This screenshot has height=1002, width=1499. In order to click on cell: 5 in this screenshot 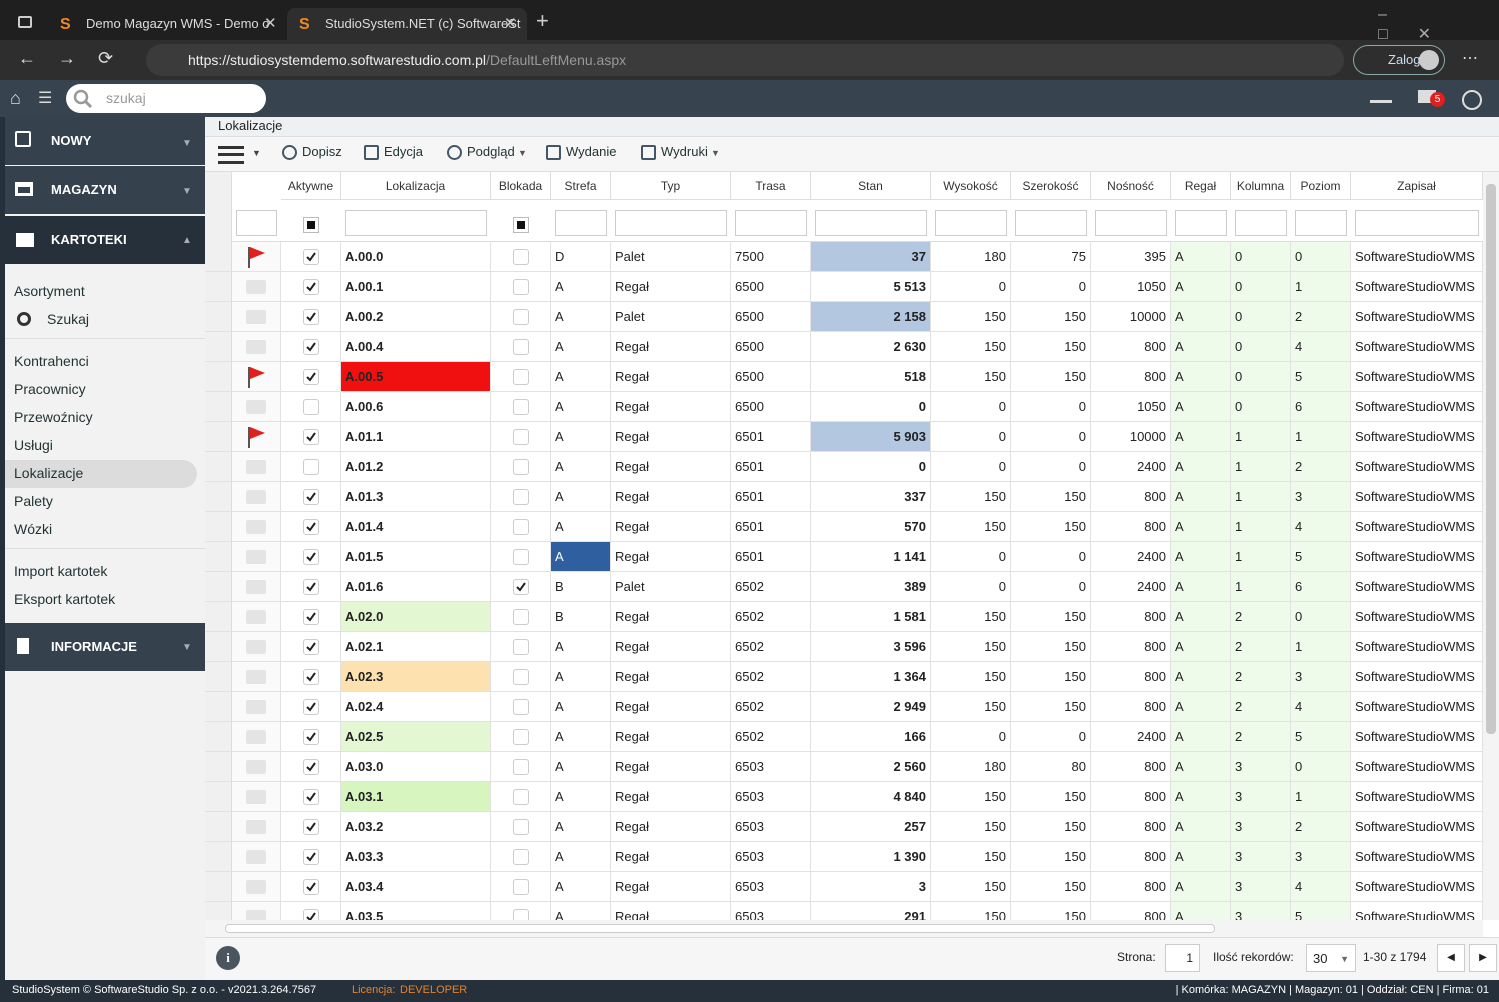, I will do `click(1321, 911)`.